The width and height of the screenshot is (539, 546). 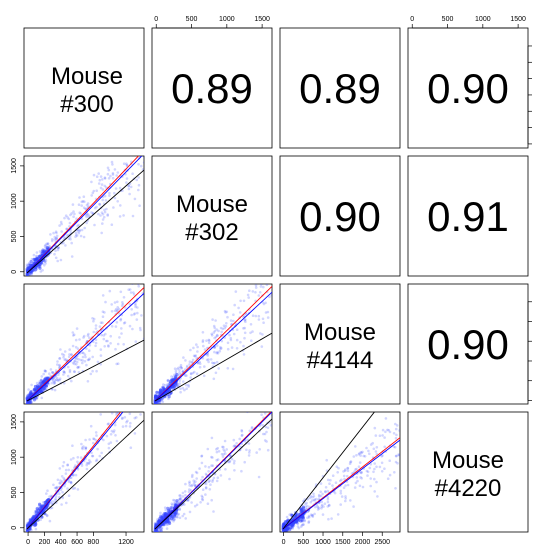 What do you see at coordinates (77, 542) in the screenshot?
I see `tick-label: 600` at bounding box center [77, 542].